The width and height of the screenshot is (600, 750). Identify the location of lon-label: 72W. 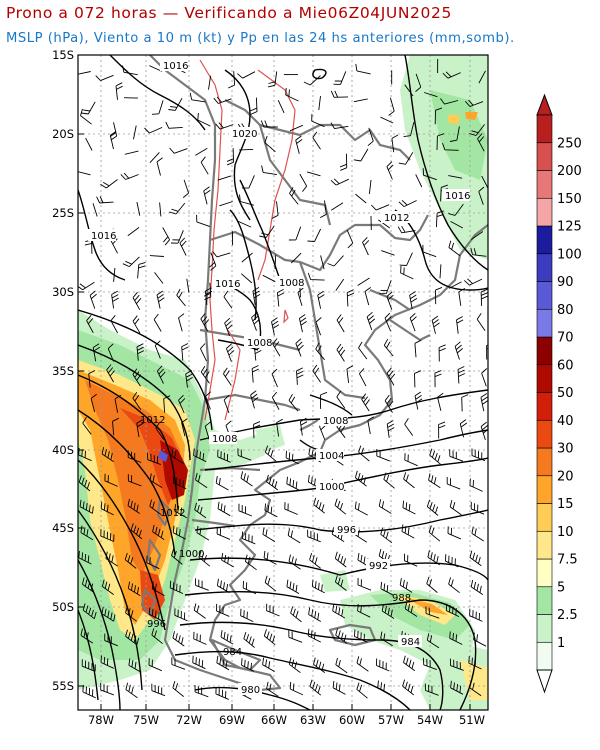
(189, 720).